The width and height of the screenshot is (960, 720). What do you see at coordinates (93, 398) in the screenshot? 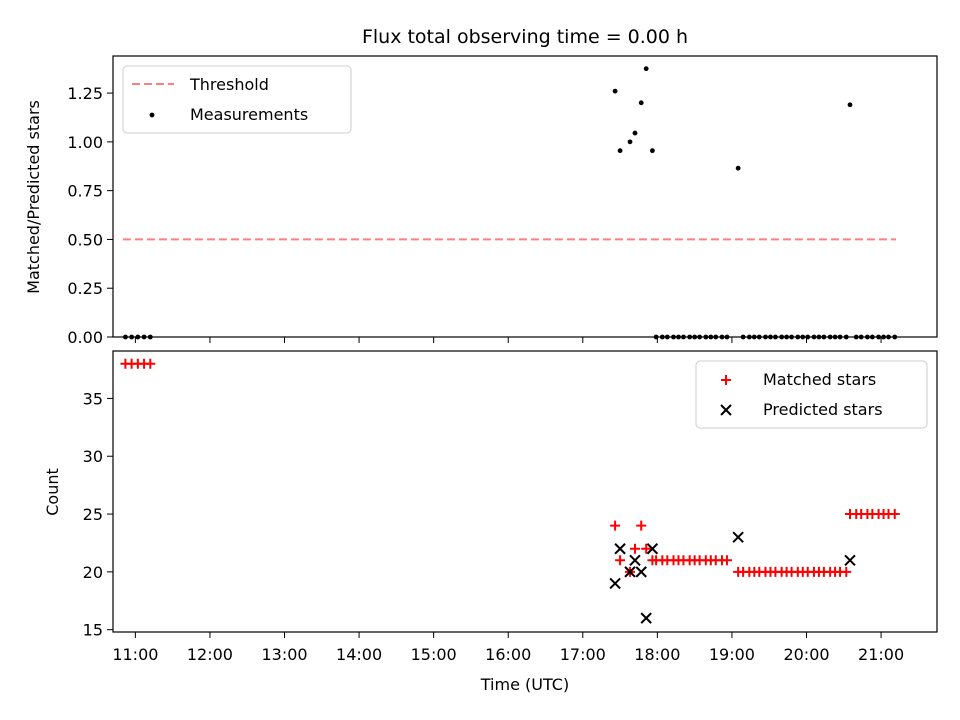
I see `y-tick-label: 35` at bounding box center [93, 398].